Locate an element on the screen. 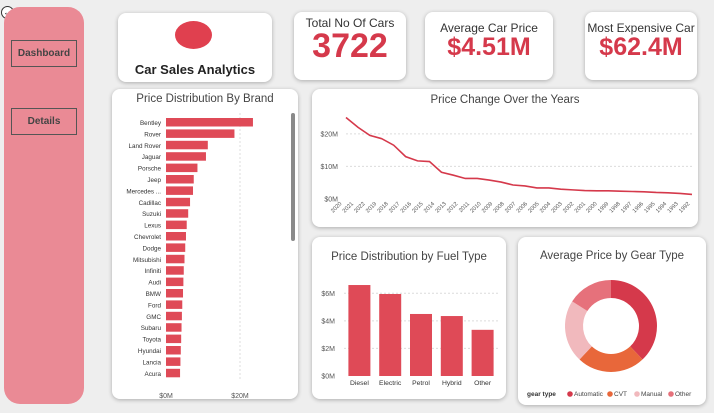  brand-category-label: Lexus is located at coordinates (152, 226).